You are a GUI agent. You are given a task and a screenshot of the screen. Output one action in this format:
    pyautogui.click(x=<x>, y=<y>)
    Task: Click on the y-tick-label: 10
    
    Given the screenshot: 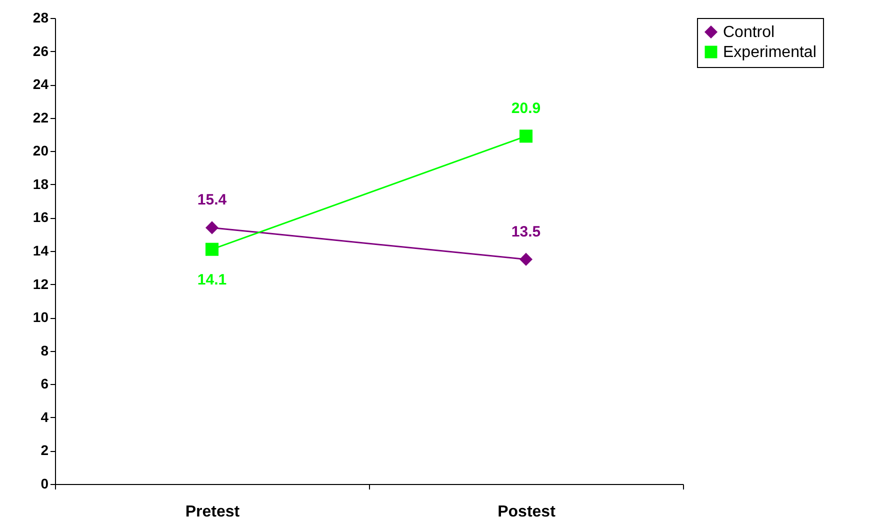 What is the action you would take?
    pyautogui.click(x=40, y=317)
    